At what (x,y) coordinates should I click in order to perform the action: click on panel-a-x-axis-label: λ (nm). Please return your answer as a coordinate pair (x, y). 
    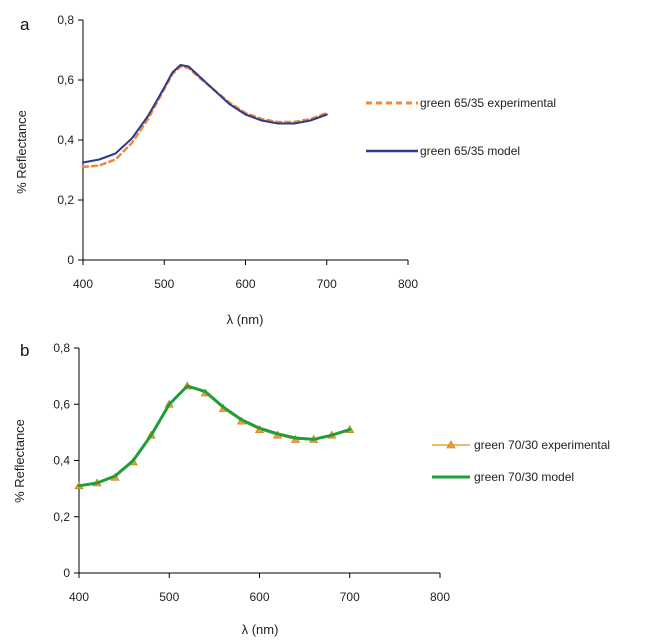
    Looking at the image, I should click on (245, 319).